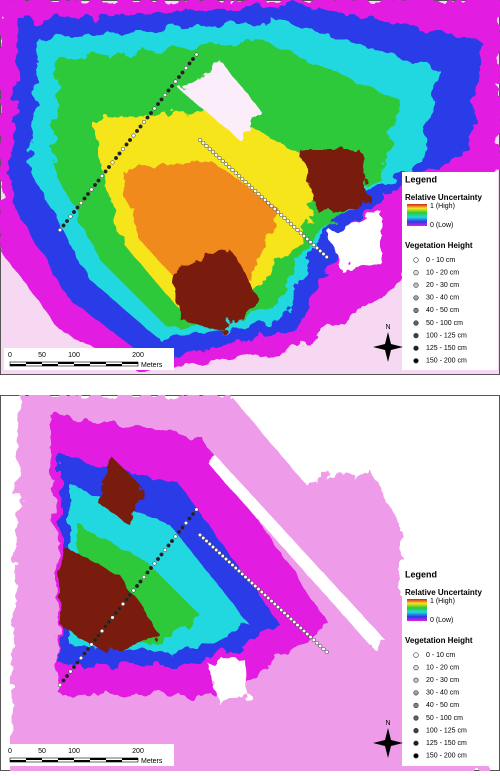 The height and width of the screenshot is (776, 500). What do you see at coordinates (442, 285) in the screenshot?
I see `vegetation-class: 20 - 30 cm` at bounding box center [442, 285].